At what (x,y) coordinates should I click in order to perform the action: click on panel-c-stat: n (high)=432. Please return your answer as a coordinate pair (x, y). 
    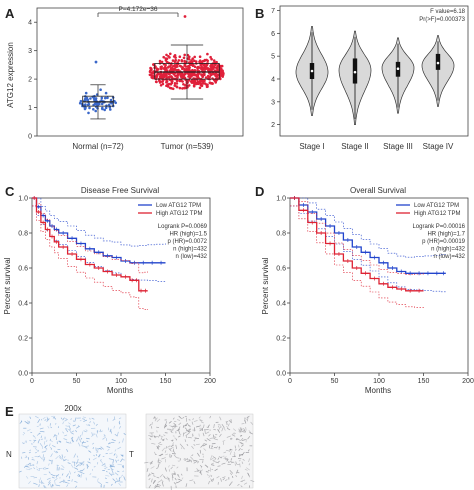
    Looking at the image, I should click on (190, 250).